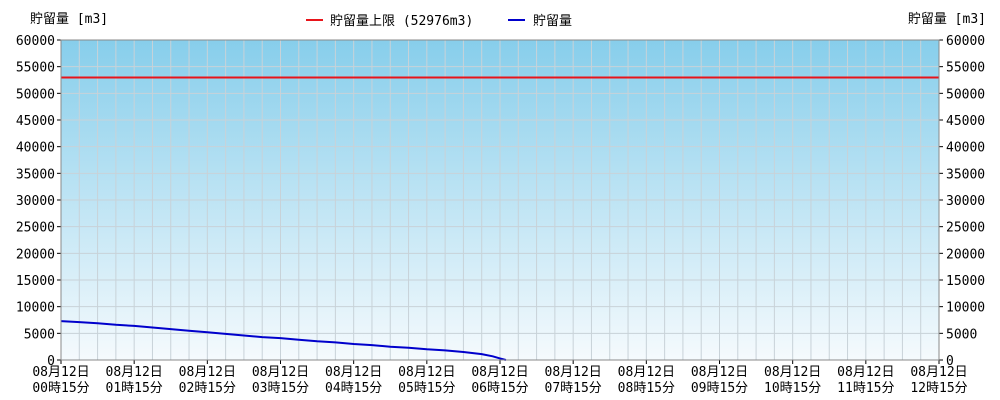 This screenshot has height=400, width=1000. Describe the element at coordinates (35, 281) in the screenshot. I see `y-tick-label-left: 15000` at that location.